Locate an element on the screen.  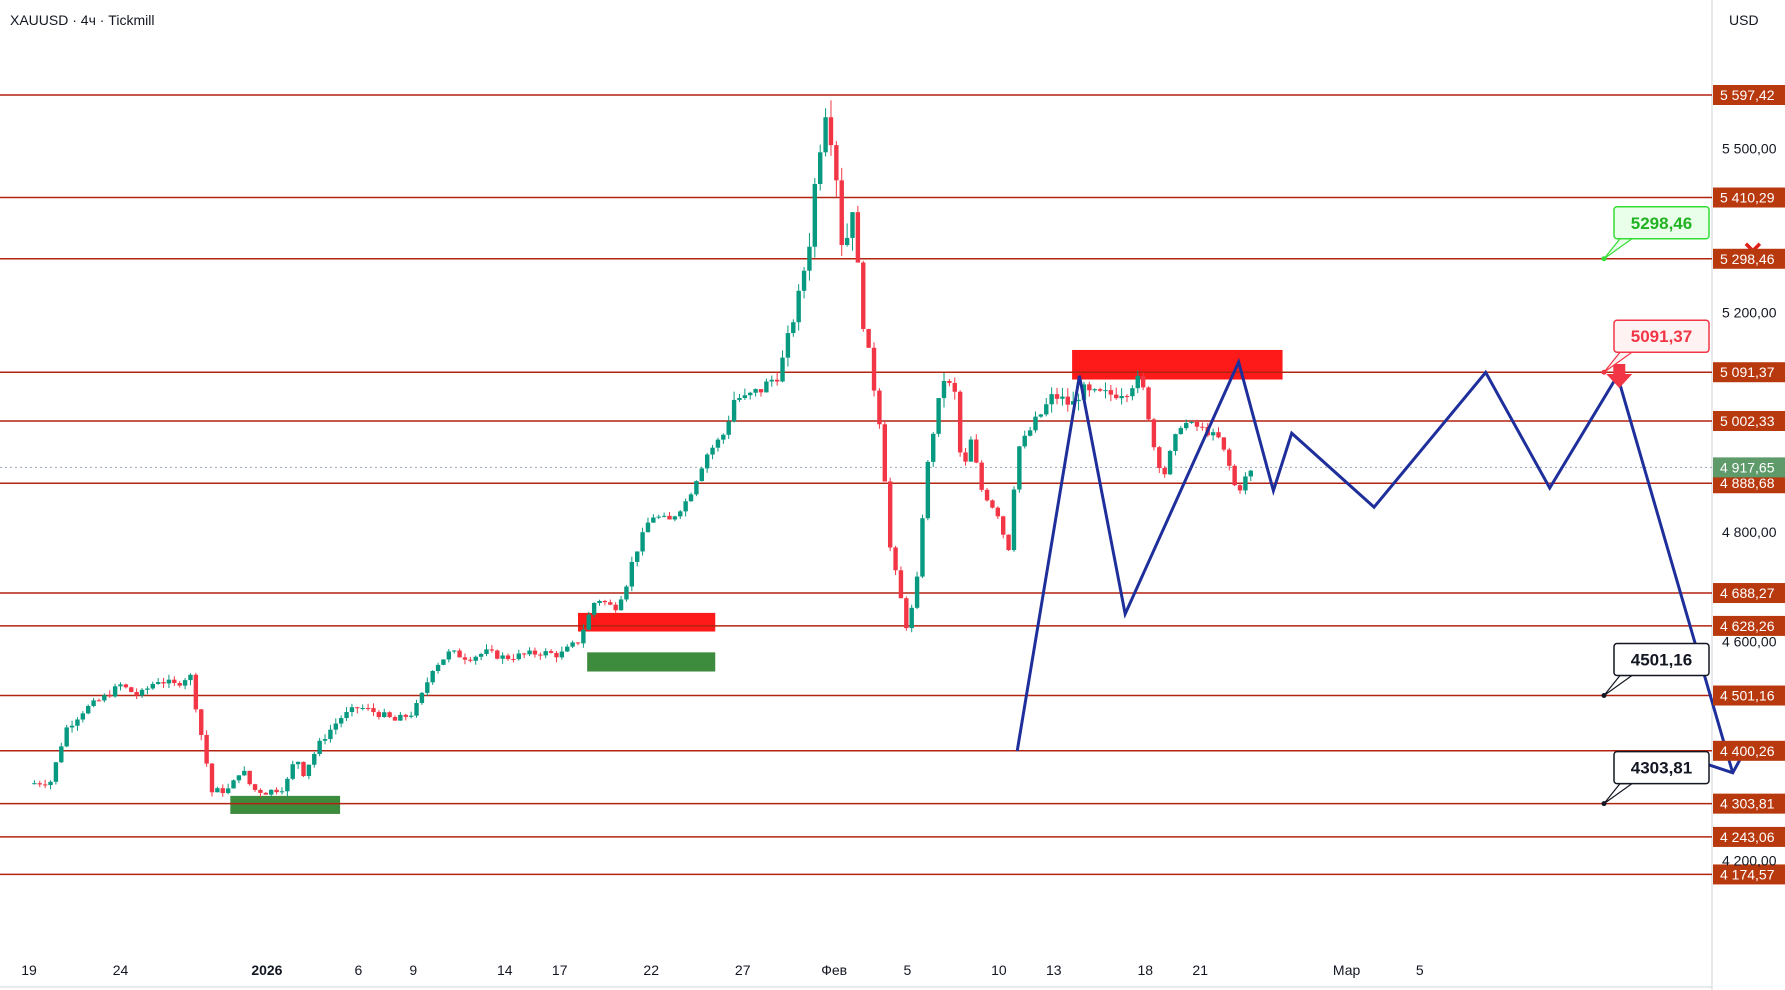
x-tick-label: 13 is located at coordinates (1054, 970).